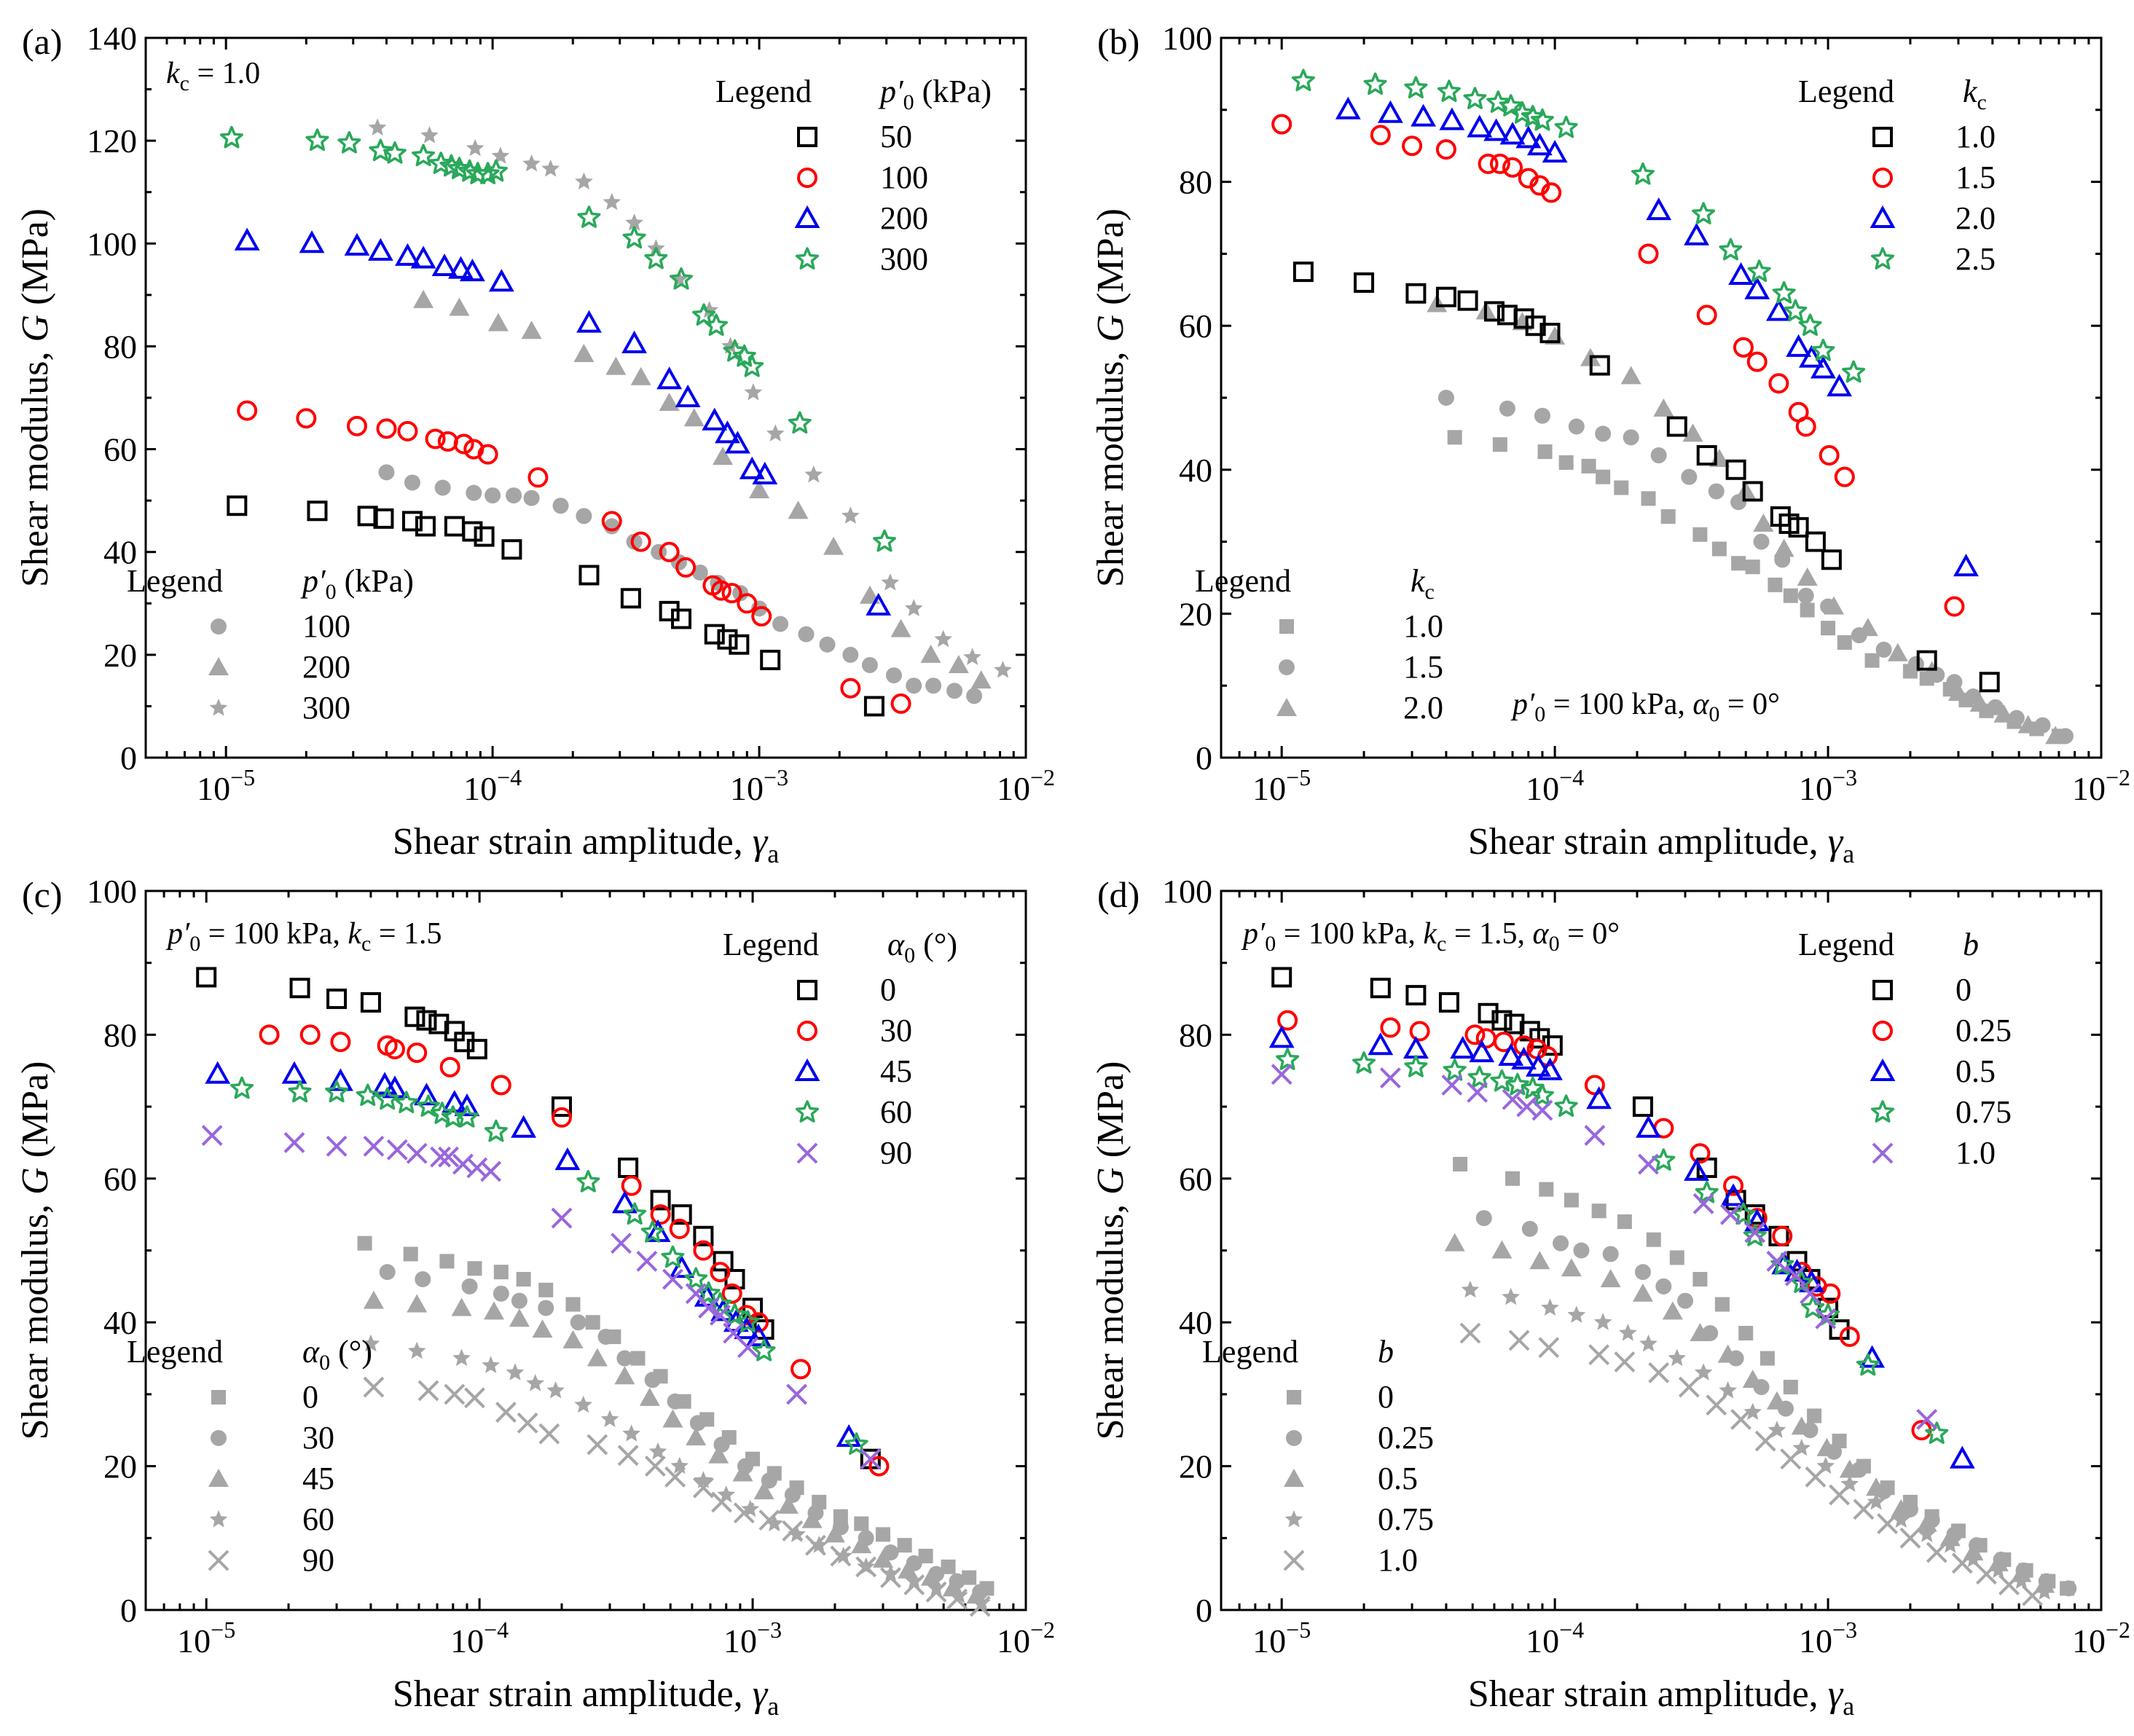 The width and height of the screenshot is (2134, 1736). Describe the element at coordinates (853, 175) in the screenshot. I see `legend-top-right: Legend p′0 (kPa) 50 100 200 300` at that location.